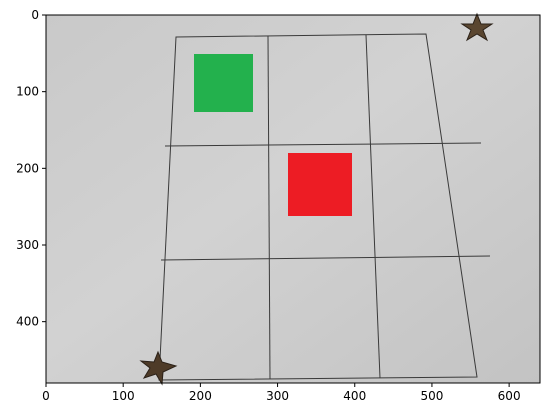  I want to click on y-tick-label: 100, so click(27, 92).